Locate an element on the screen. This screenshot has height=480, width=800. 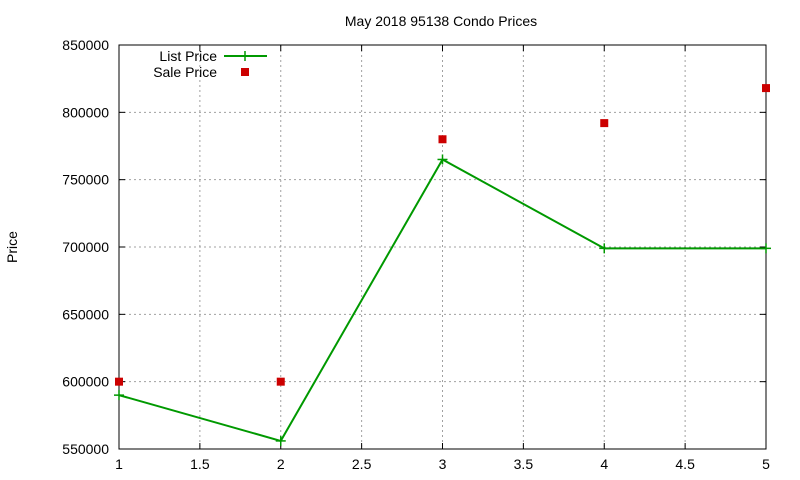
y-tick-label: 700000 is located at coordinates (85, 247).